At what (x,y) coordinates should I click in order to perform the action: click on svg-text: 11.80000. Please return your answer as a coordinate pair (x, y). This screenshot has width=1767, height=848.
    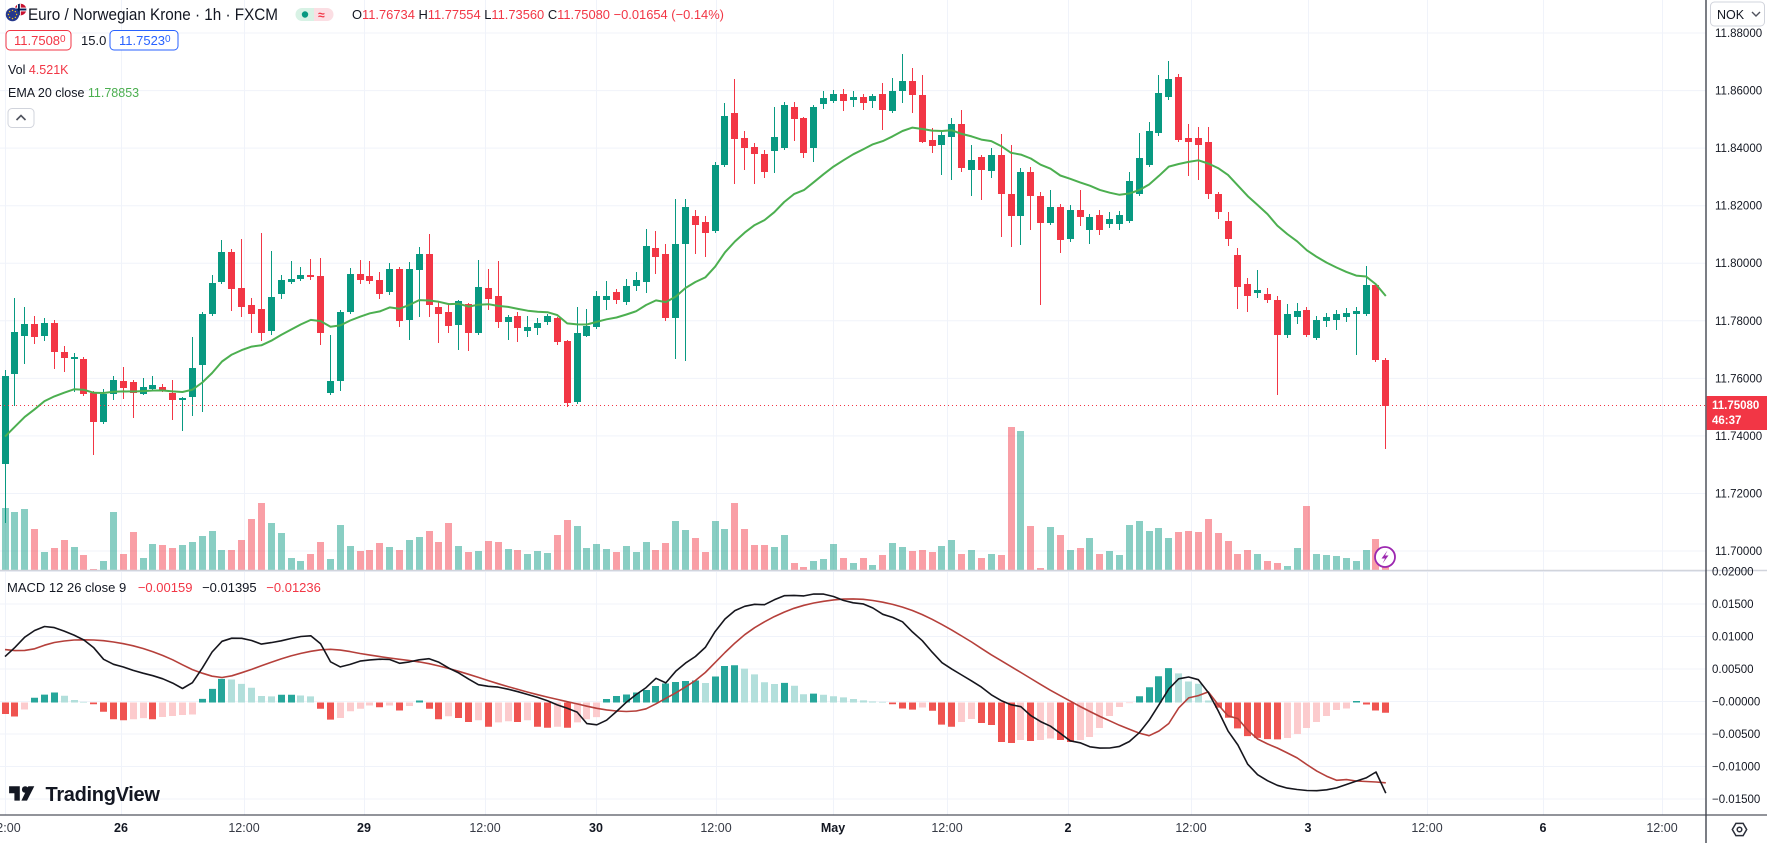
    Looking at the image, I should click on (1738, 264).